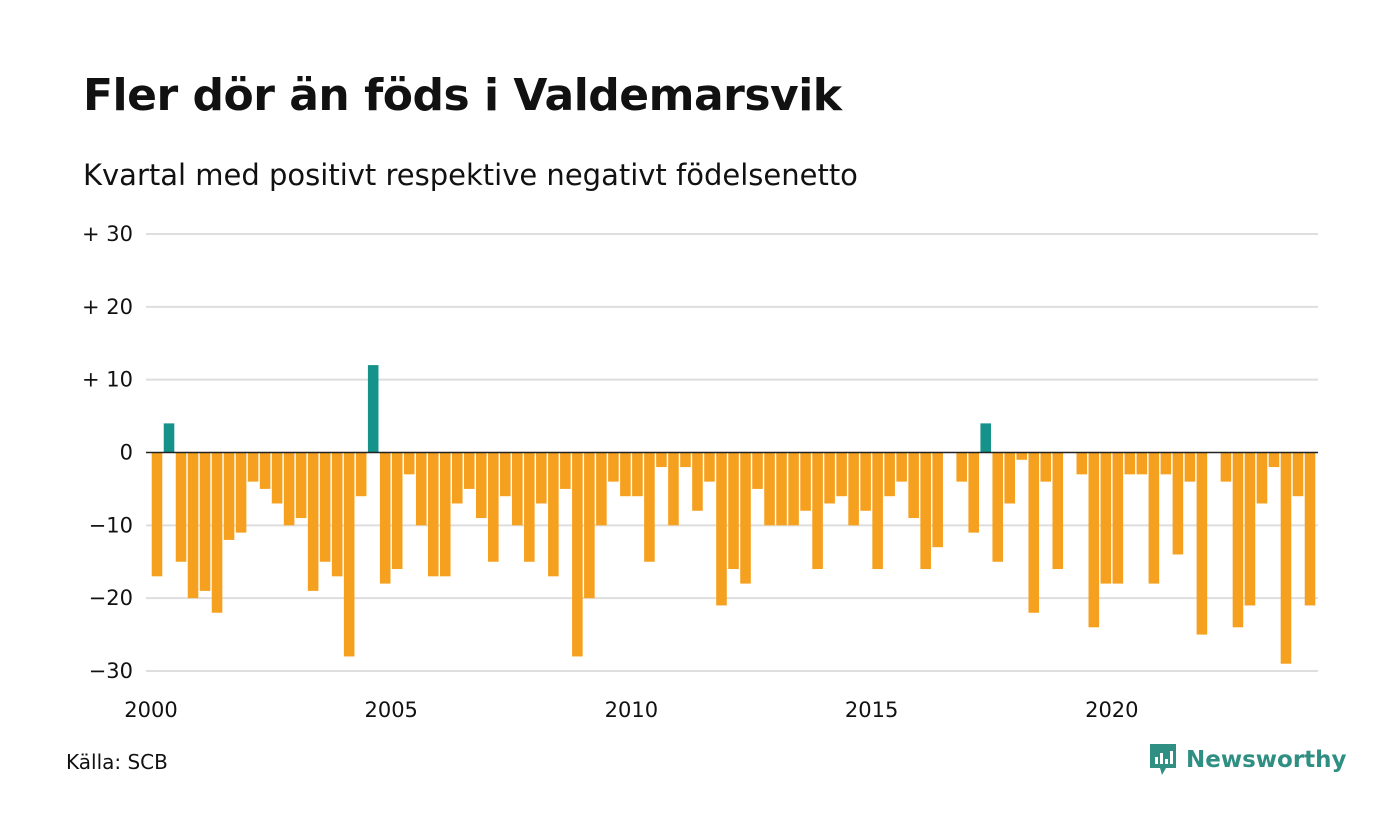 Image resolution: width=1400 pixels, height=840 pixels. I want to click on y-tick-label: + 20, so click(107, 307).